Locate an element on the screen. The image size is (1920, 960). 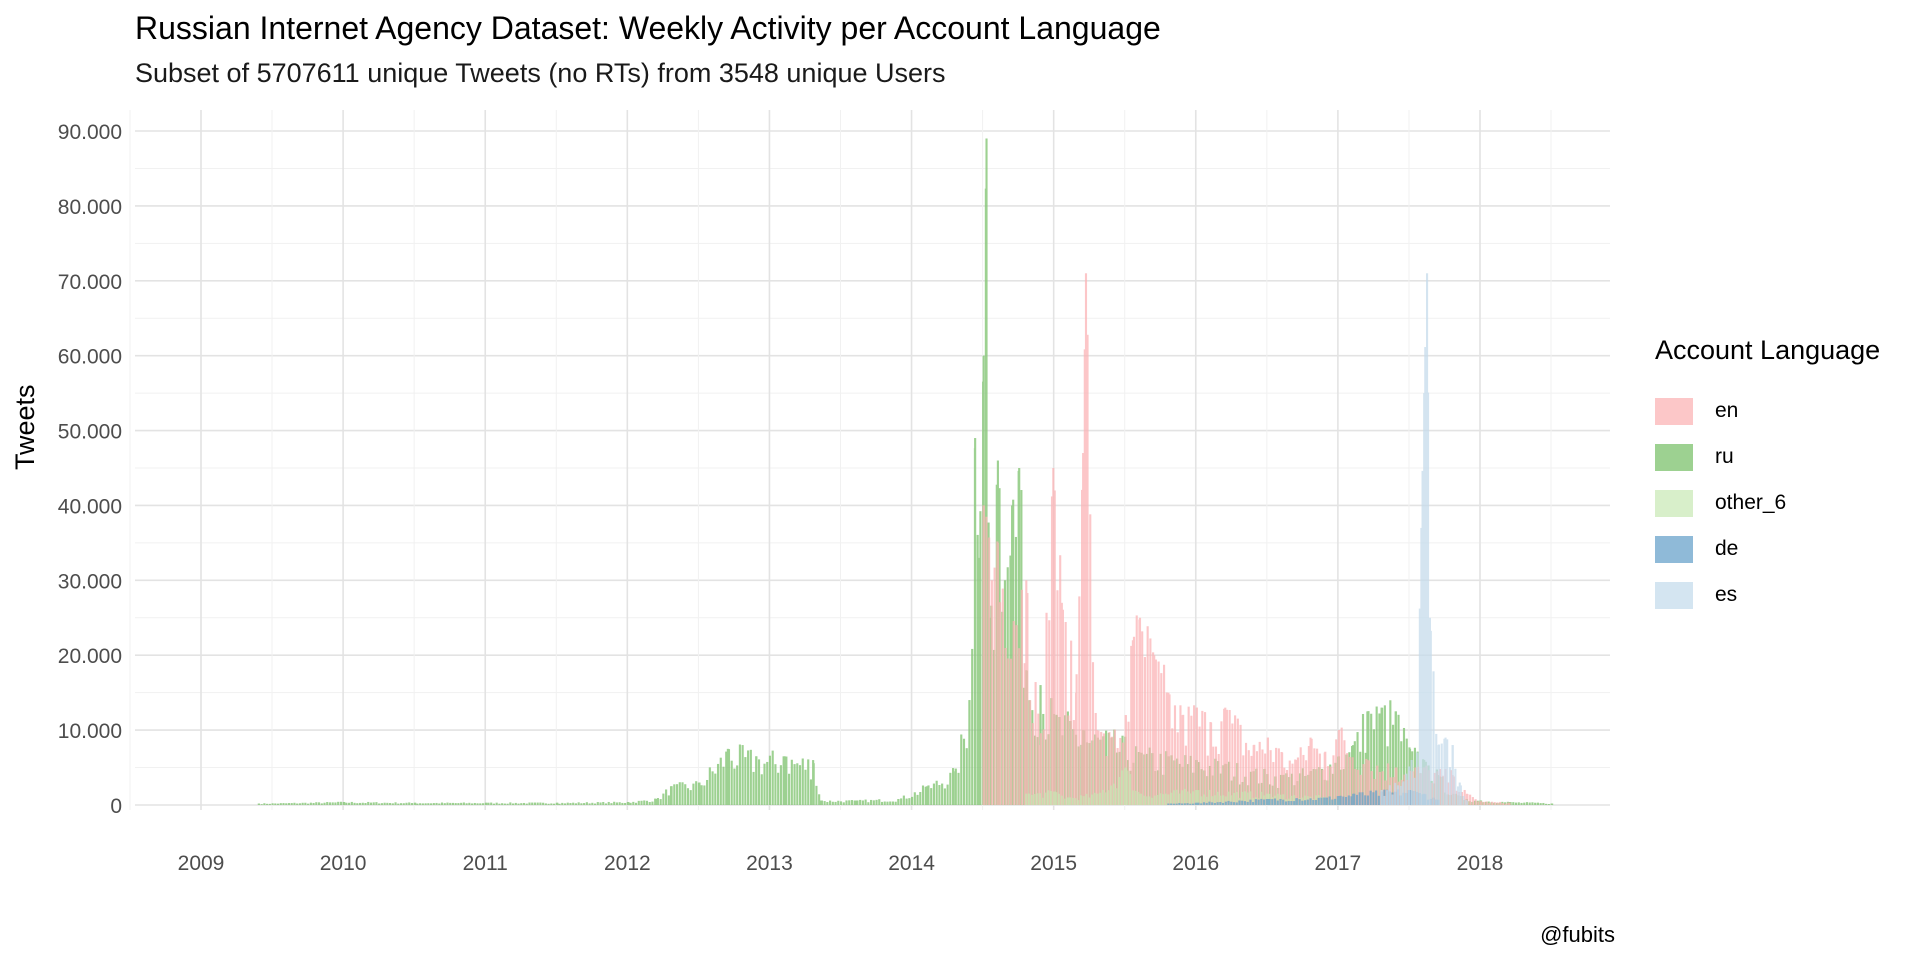
legend-item-ru: ru is located at coordinates (1767, 457).